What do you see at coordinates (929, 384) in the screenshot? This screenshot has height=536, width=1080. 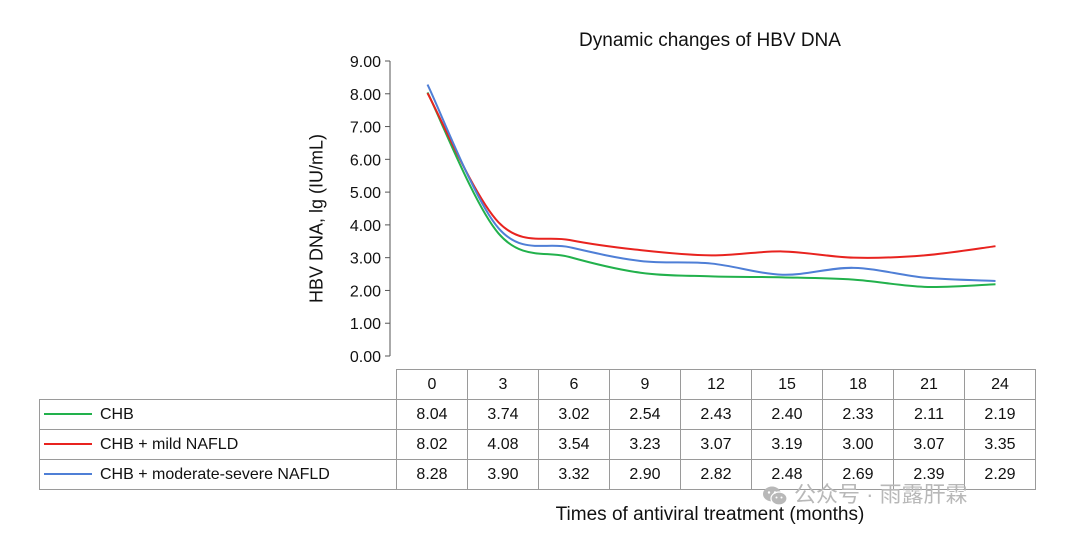 I see `x-tick-label: 21` at bounding box center [929, 384].